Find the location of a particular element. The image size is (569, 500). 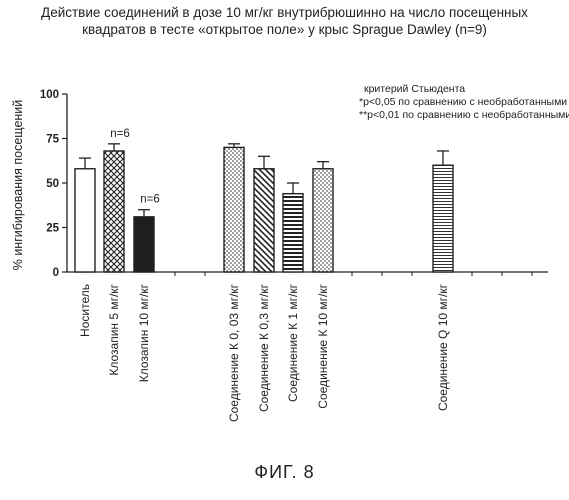

x-category-label: Клозапин 5 мг/кг is located at coordinates (114, 329).